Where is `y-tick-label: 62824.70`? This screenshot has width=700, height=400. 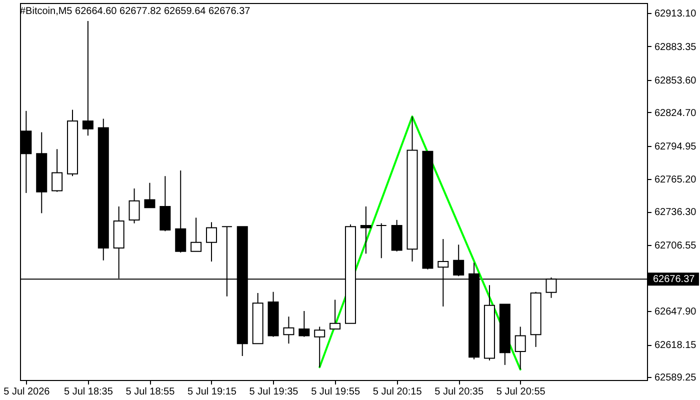
y-tick-label: 62824.70 is located at coordinates (675, 113).